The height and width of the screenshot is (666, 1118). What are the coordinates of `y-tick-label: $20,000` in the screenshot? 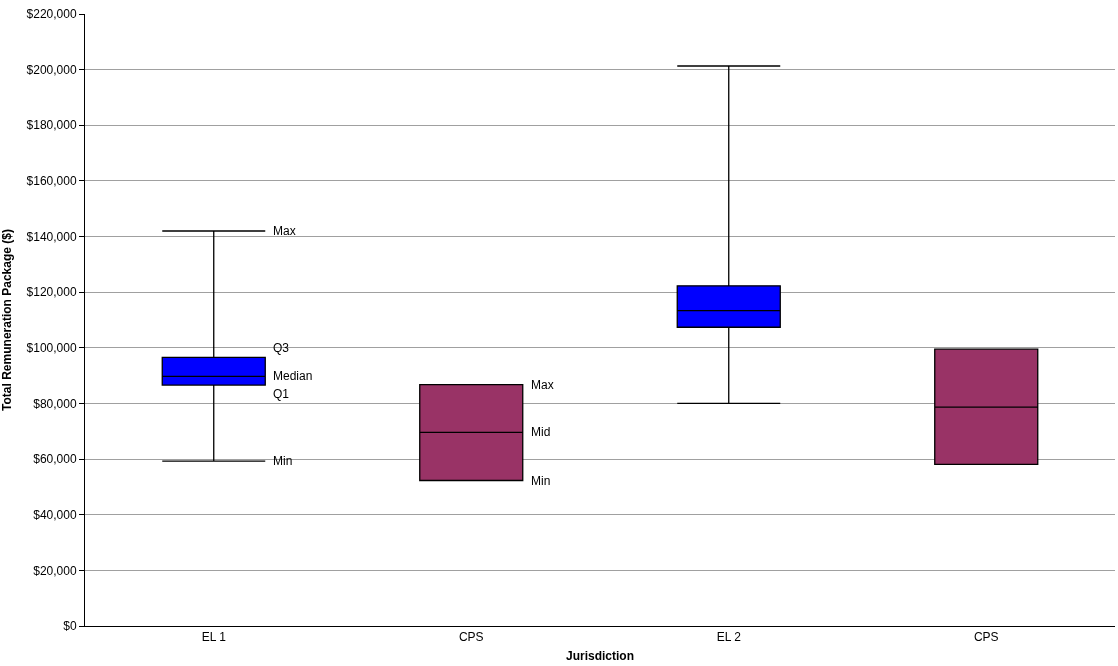 It's located at (55, 570).